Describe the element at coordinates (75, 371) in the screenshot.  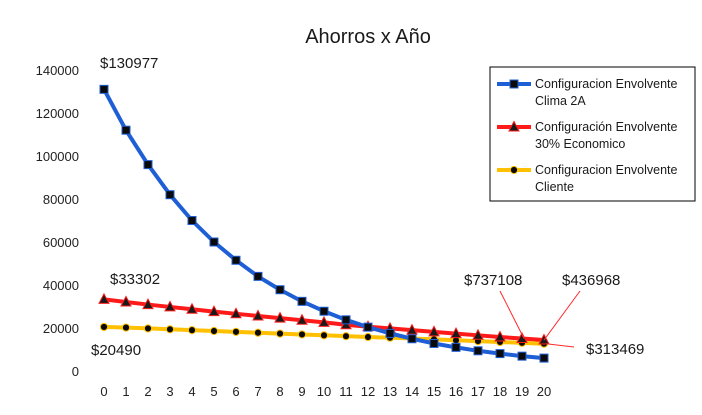
I see `y-tick-label: 0` at that location.